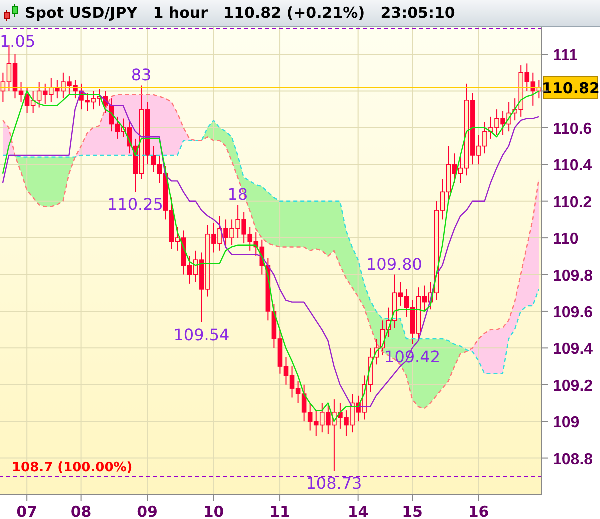 The image size is (600, 519). What do you see at coordinates (27, 511) in the screenshot?
I see `x-tick-label: 07` at bounding box center [27, 511].